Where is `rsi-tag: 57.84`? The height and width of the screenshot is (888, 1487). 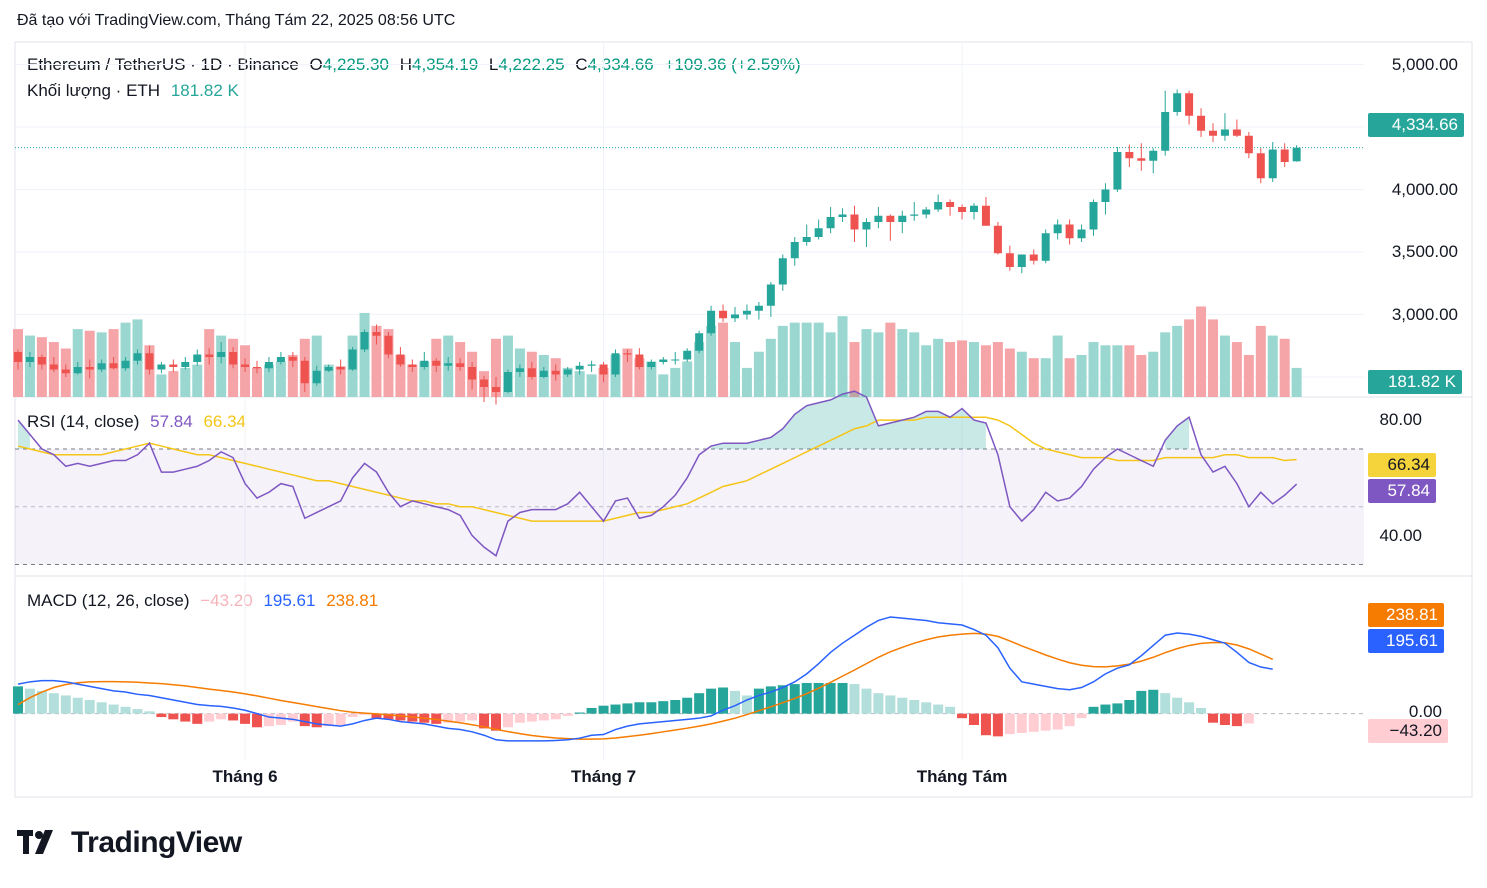 rsi-tag: 57.84 is located at coordinates (1402, 491).